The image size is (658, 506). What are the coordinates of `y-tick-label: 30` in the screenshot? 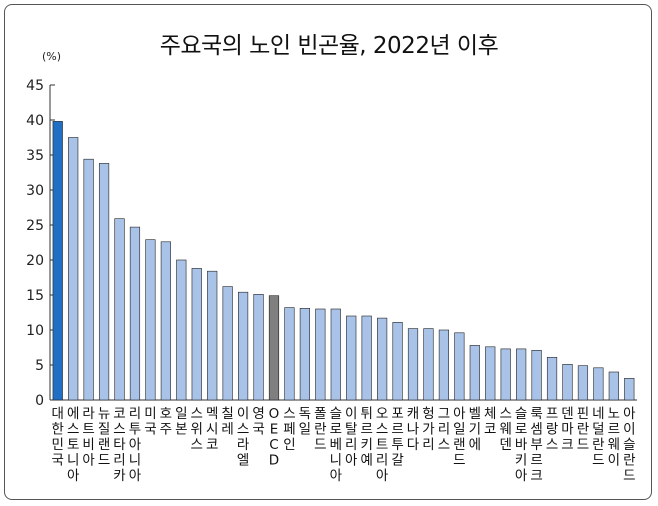 It's located at (35, 191).